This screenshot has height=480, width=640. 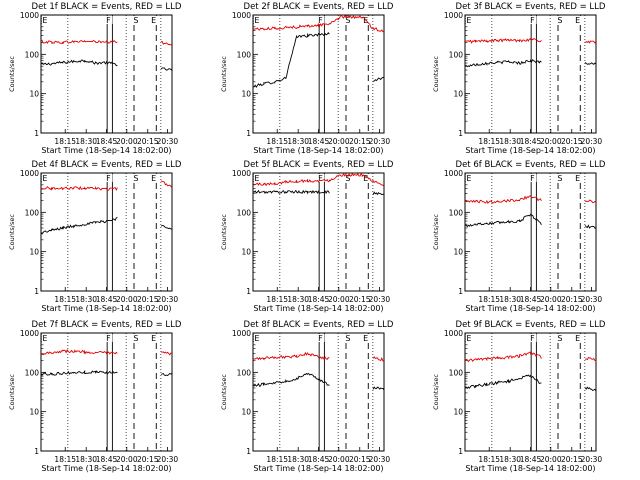 I want to click on panel-title: Det 5f BLACK = Events, RED = LLD, so click(x=319, y=165).